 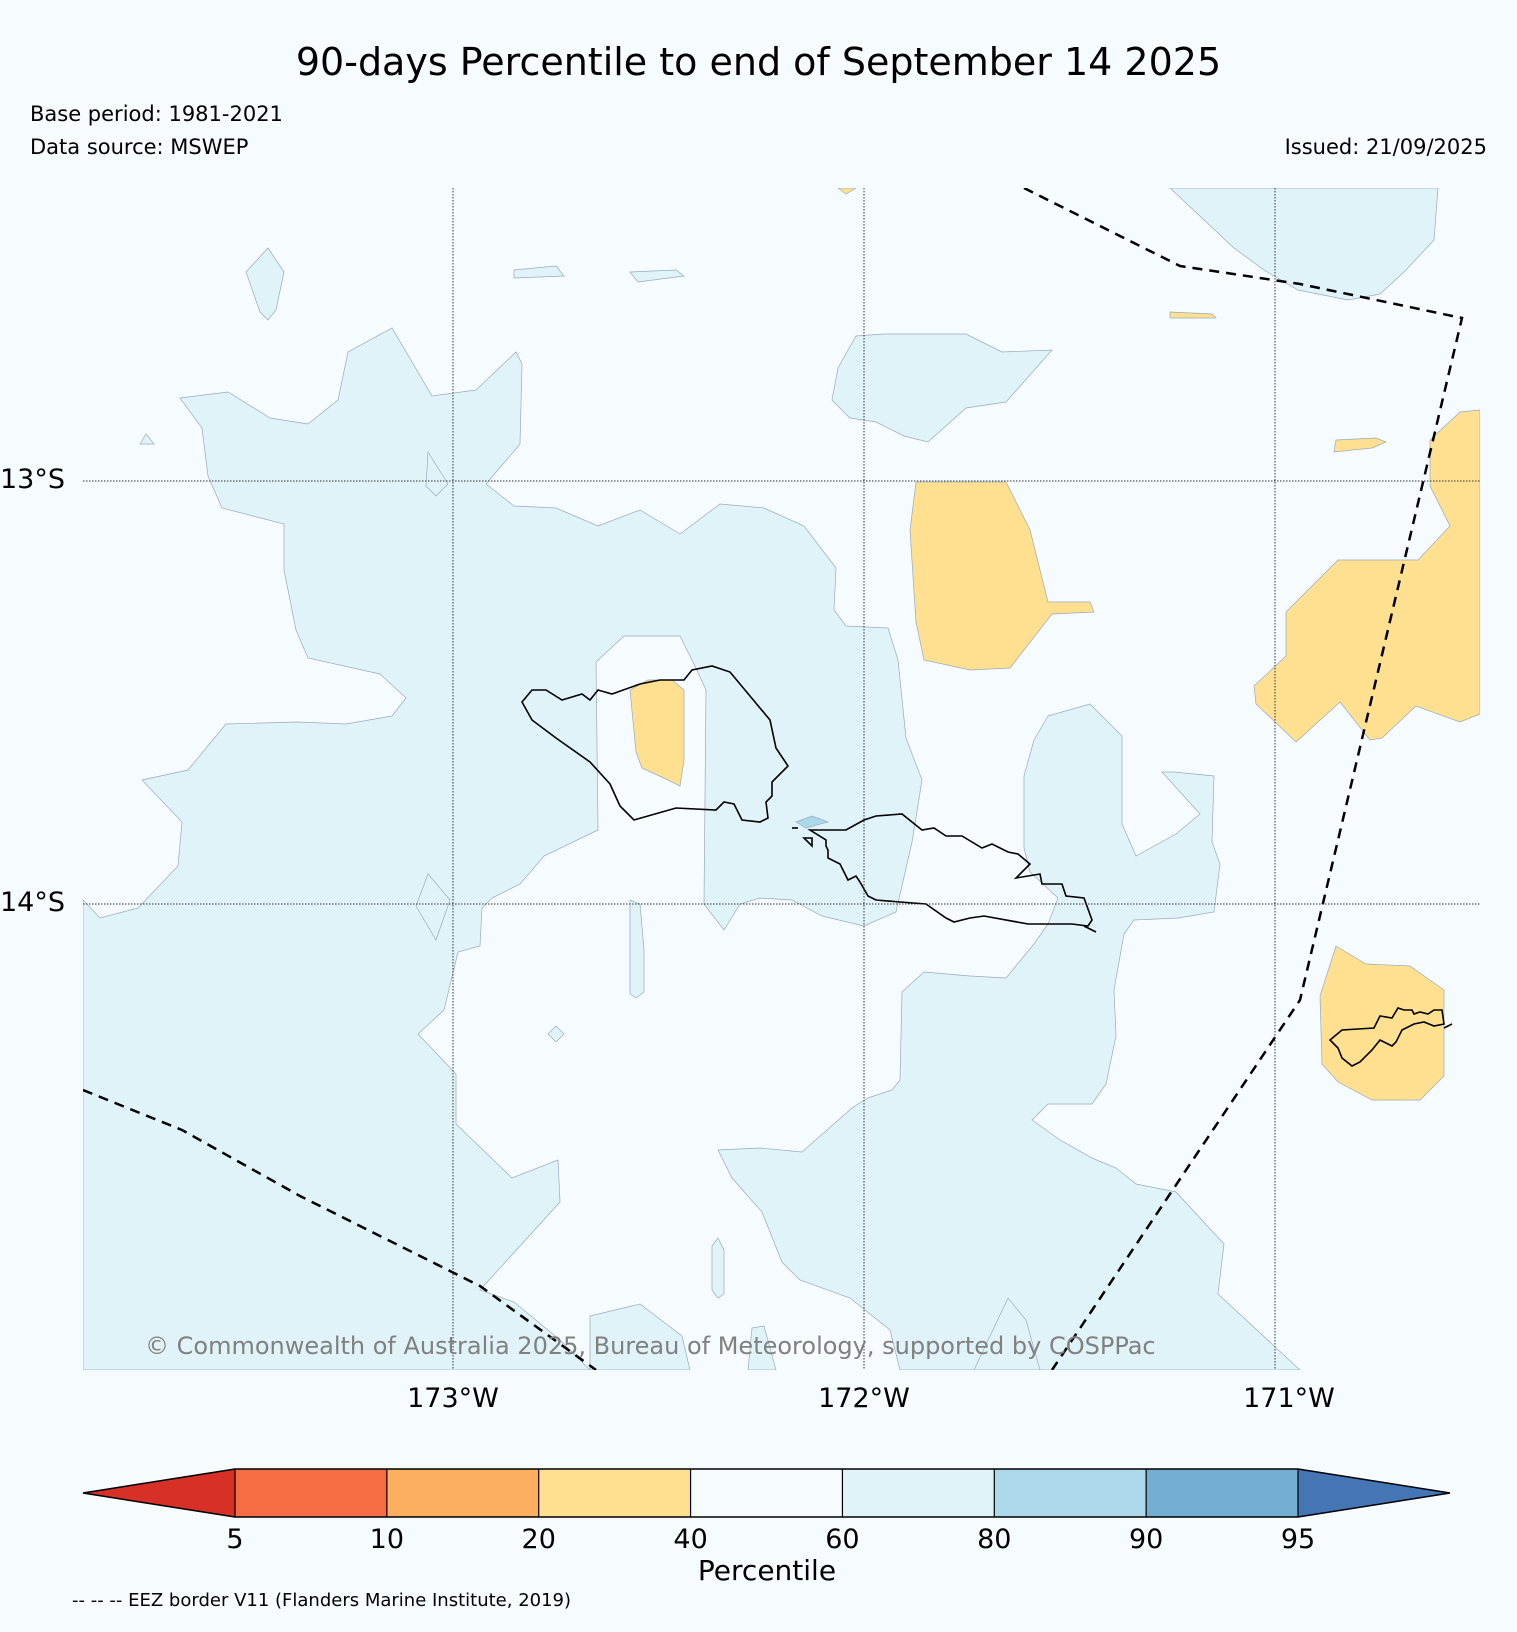 What do you see at coordinates (387, 1539) in the screenshot?
I see `colorbar-tick-label: 10` at bounding box center [387, 1539].